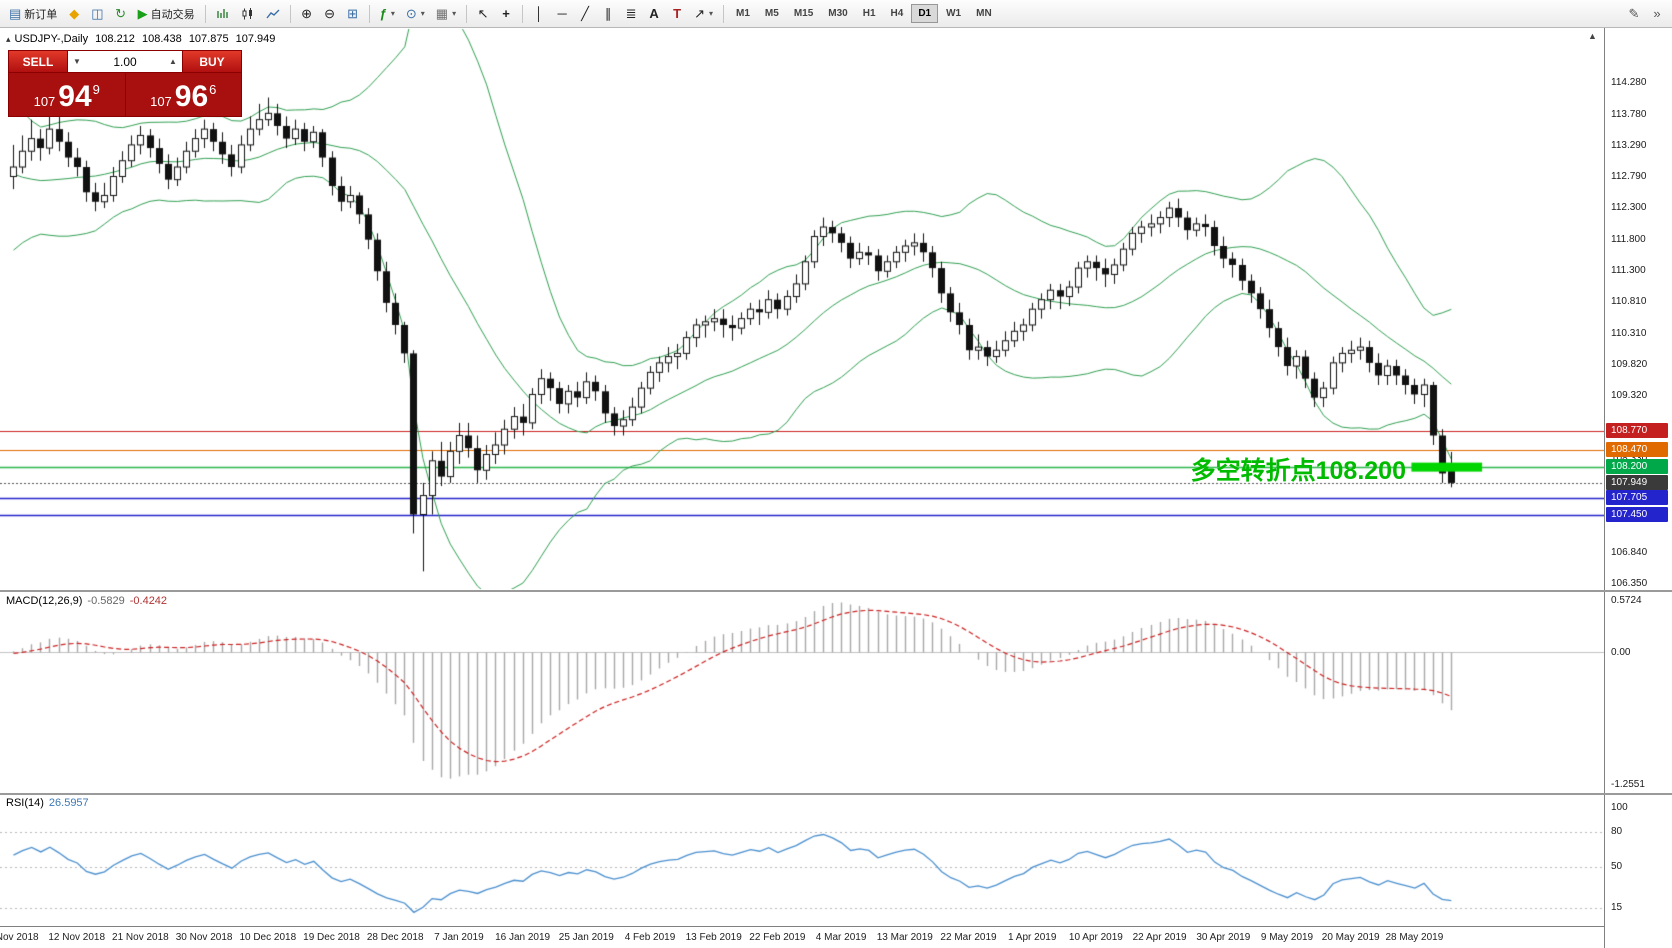 The height and width of the screenshot is (948, 1672). Describe the element at coordinates (1223, 937) in the screenshot. I see `date-label: 30 Apr 2019` at that location.